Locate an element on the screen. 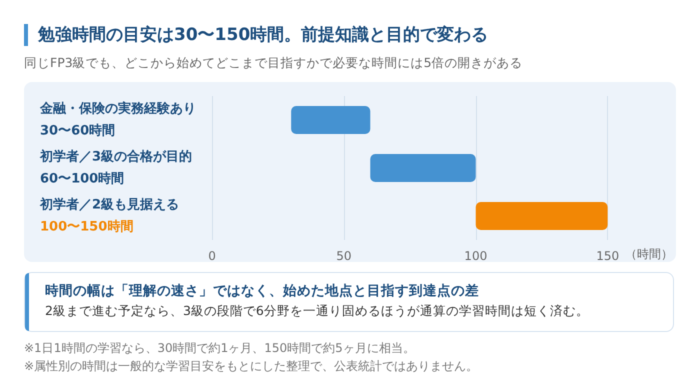  x-axis-title: （時間） is located at coordinates (649, 254).